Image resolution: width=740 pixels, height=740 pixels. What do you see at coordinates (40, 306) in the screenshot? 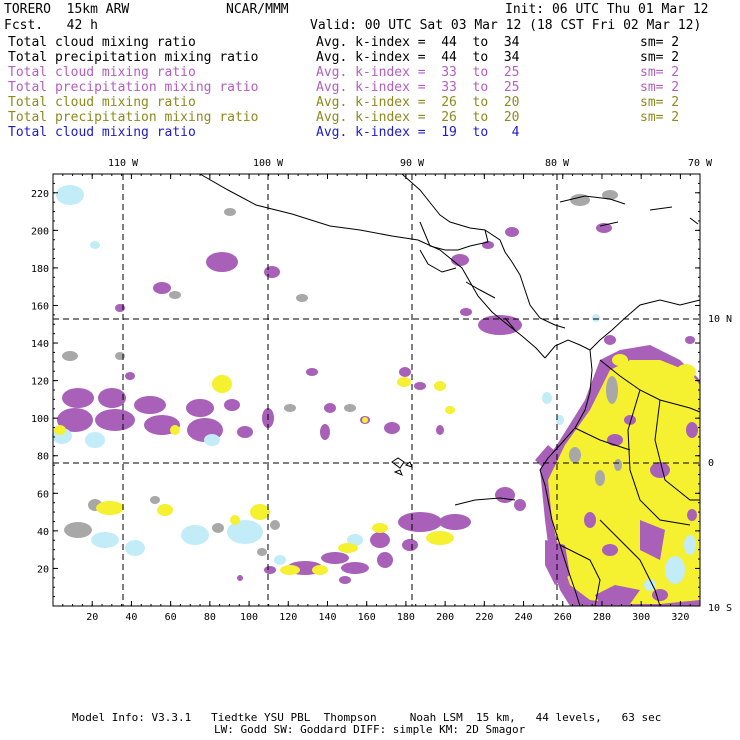
I see `y-tick-label: 160` at bounding box center [40, 306].